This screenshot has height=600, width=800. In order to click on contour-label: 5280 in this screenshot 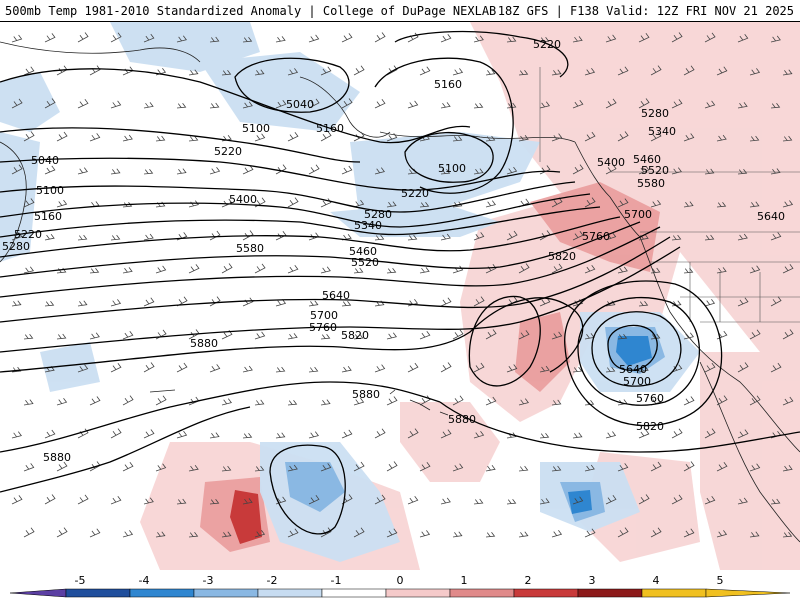, I will do `click(655, 113)`.